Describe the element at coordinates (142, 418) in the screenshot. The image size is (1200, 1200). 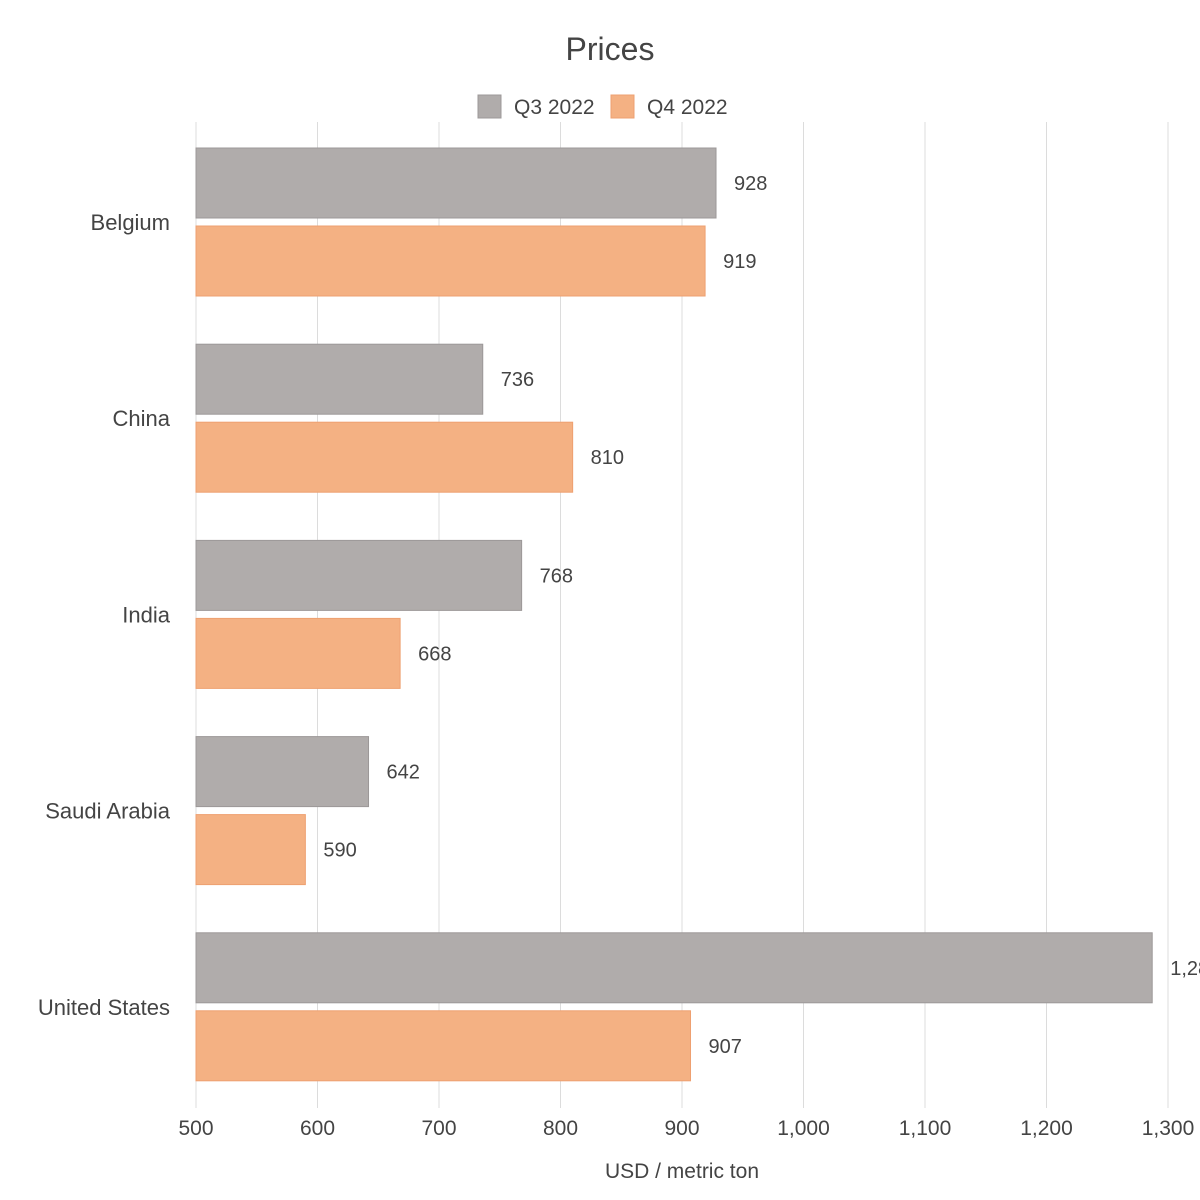
I see `category-label: China` at that location.